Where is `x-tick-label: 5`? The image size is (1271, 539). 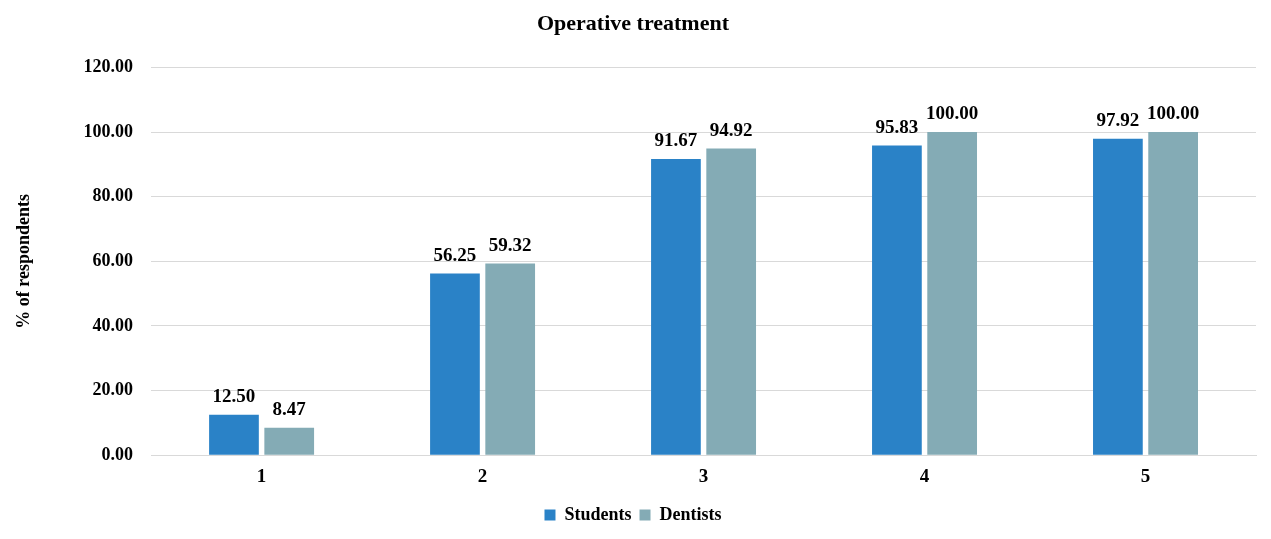
x-tick-label: 5 is located at coordinates (1145, 475).